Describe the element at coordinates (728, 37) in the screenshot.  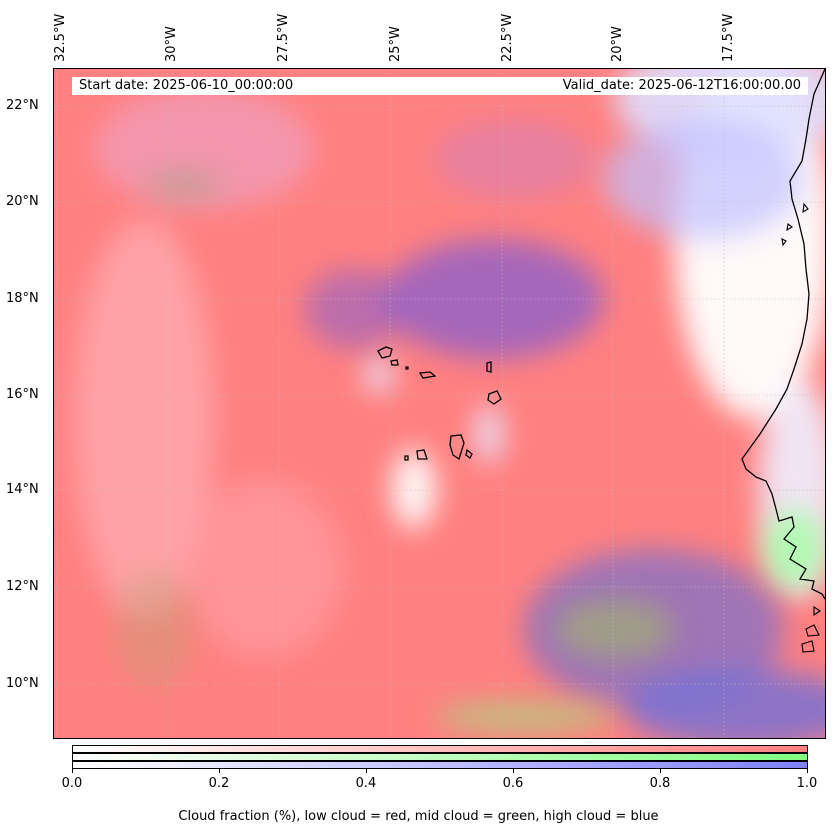
I see `lon-label-17-5w: 17.5°W` at that location.